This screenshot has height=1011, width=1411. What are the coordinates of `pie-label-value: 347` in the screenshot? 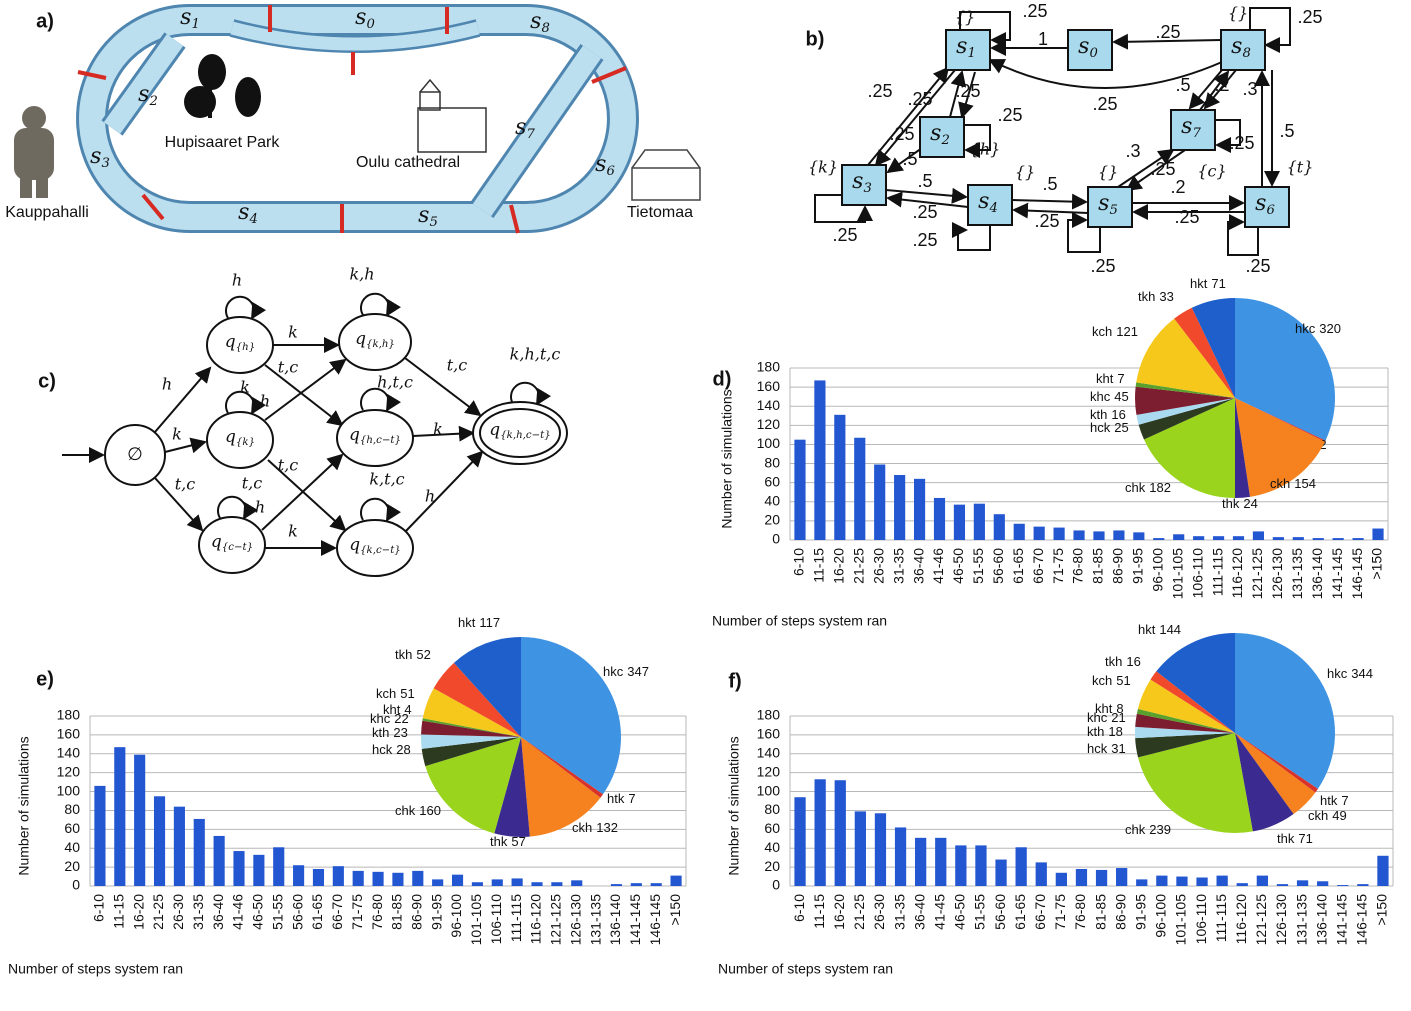 It's located at (638, 671).